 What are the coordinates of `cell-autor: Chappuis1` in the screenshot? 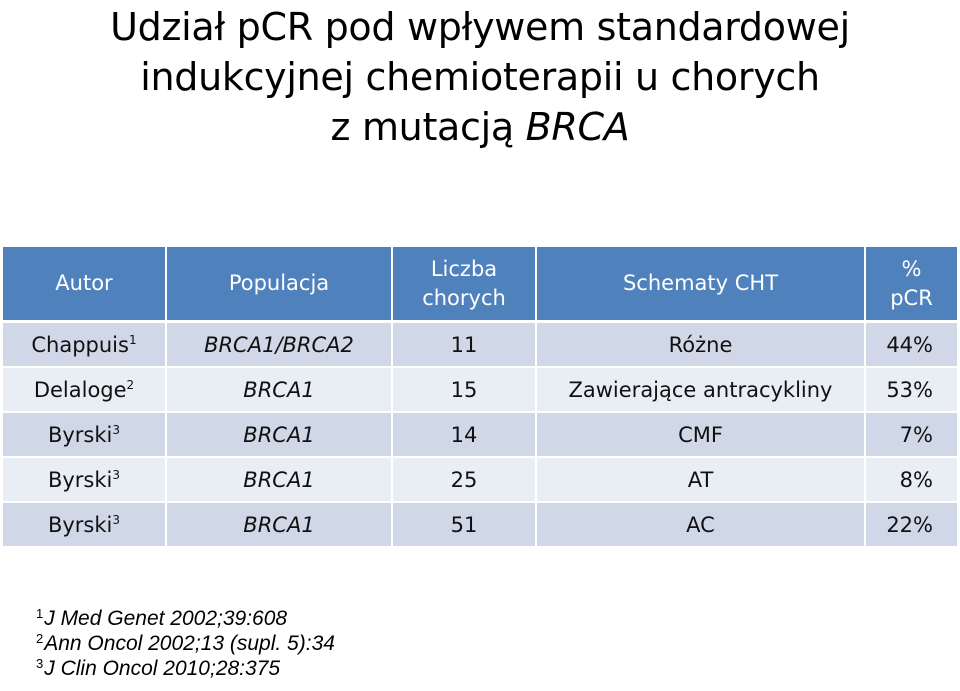 It's located at (85, 343).